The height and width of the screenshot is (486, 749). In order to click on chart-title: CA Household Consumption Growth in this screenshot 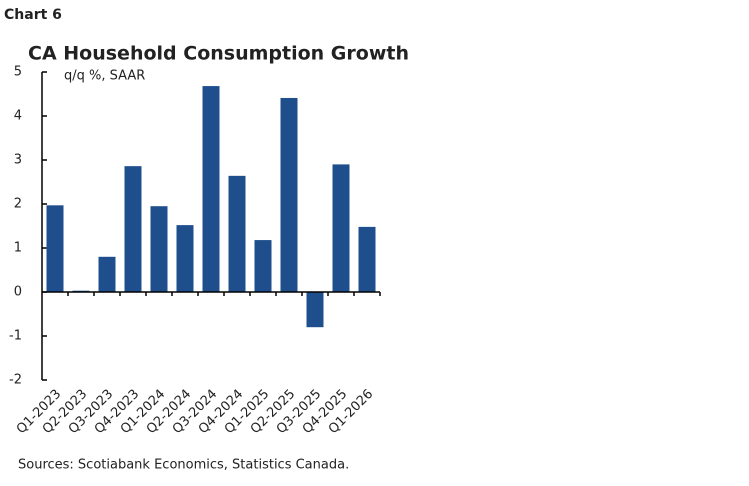, I will do `click(218, 54)`.